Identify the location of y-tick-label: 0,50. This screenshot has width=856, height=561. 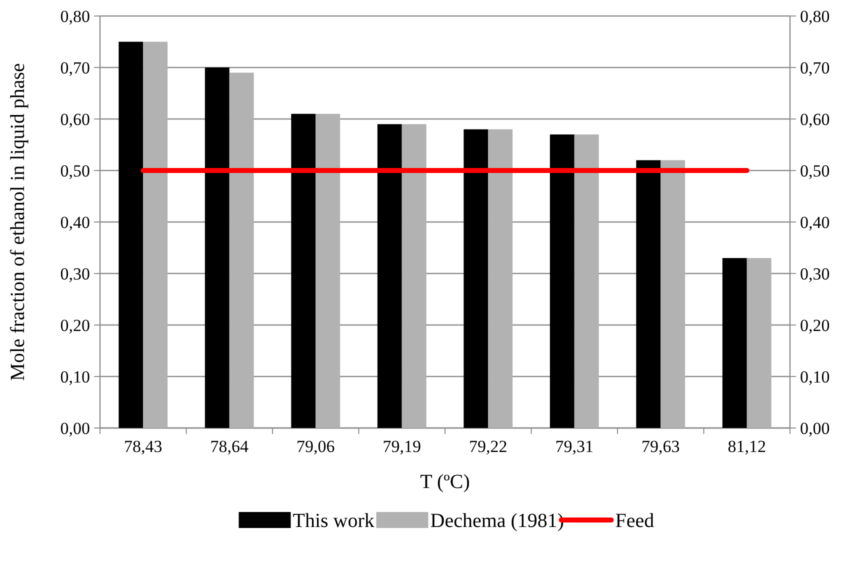
(75, 170).